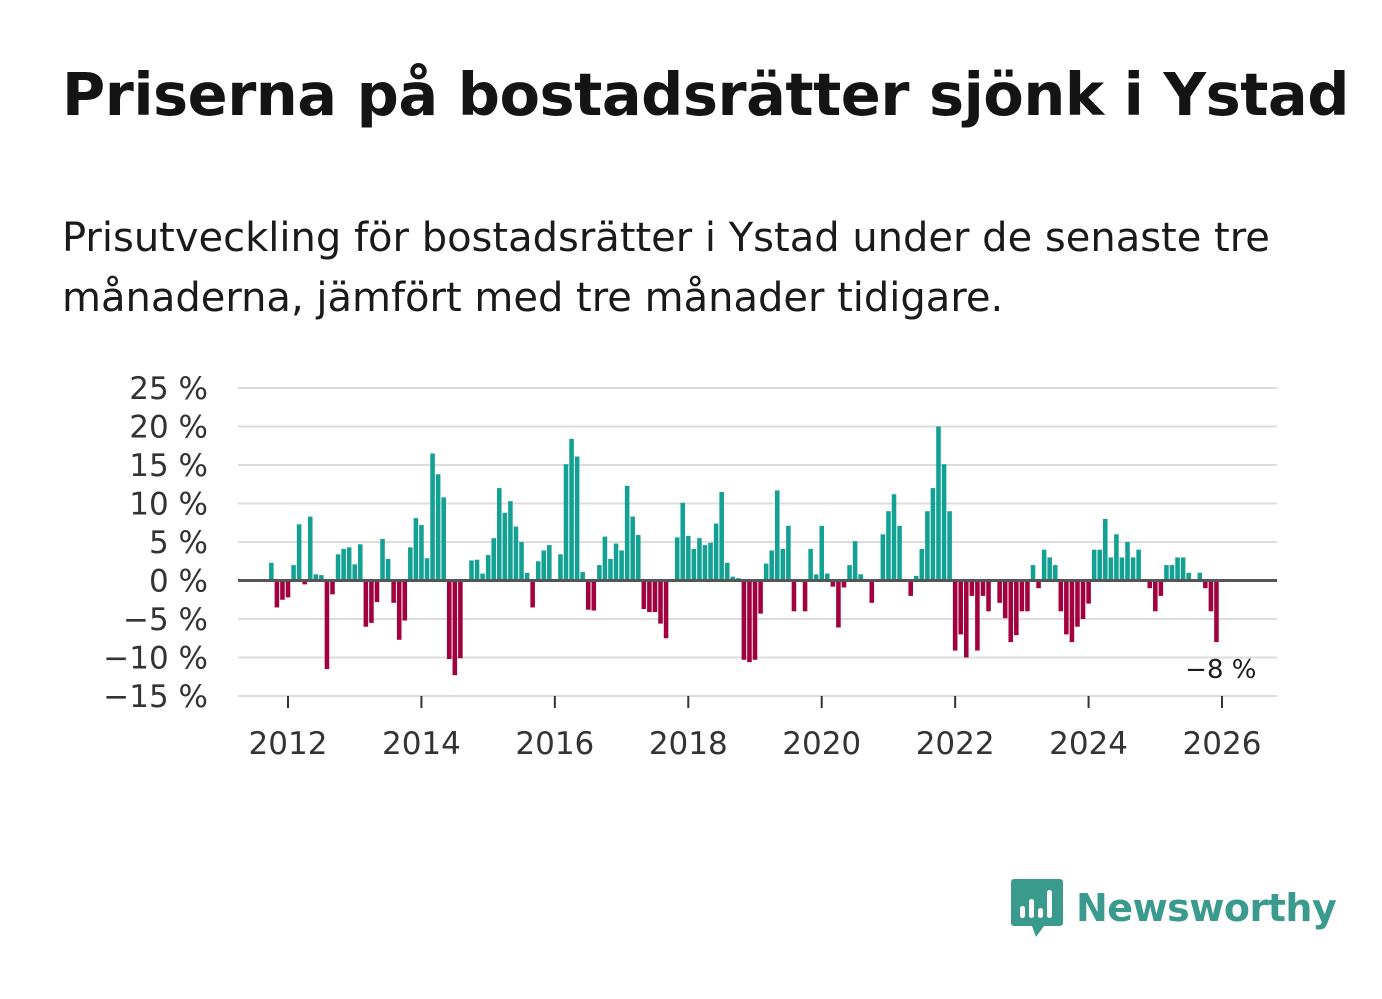  I want to click on chart-title: Priserna på bostadsrätter sjönk i Ystad, so click(705, 94).